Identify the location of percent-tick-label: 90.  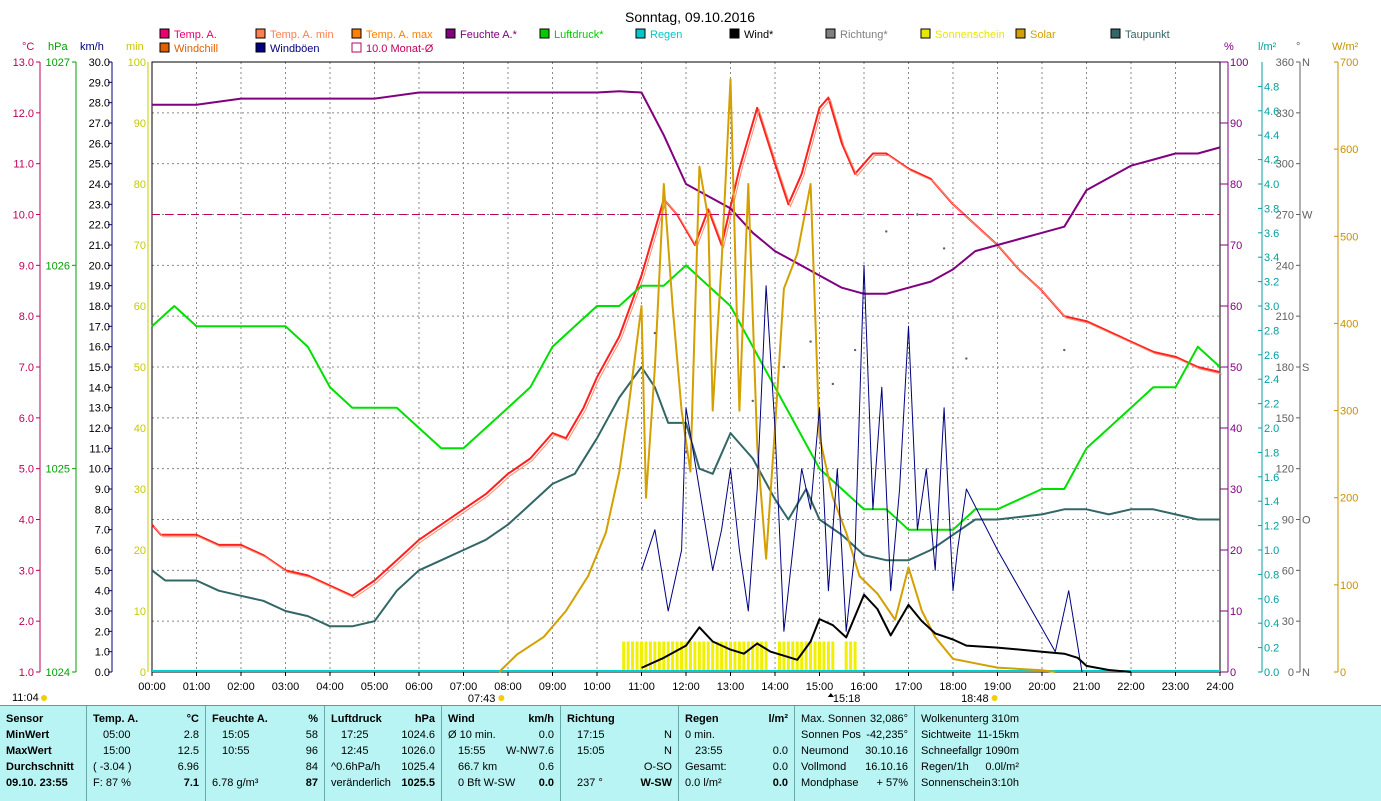
(1236, 124).